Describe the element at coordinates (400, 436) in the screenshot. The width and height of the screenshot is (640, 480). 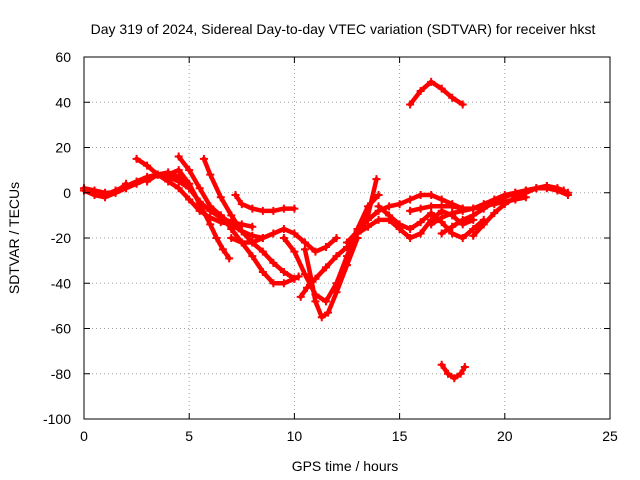
I see `x-tick-label: 15` at that location.